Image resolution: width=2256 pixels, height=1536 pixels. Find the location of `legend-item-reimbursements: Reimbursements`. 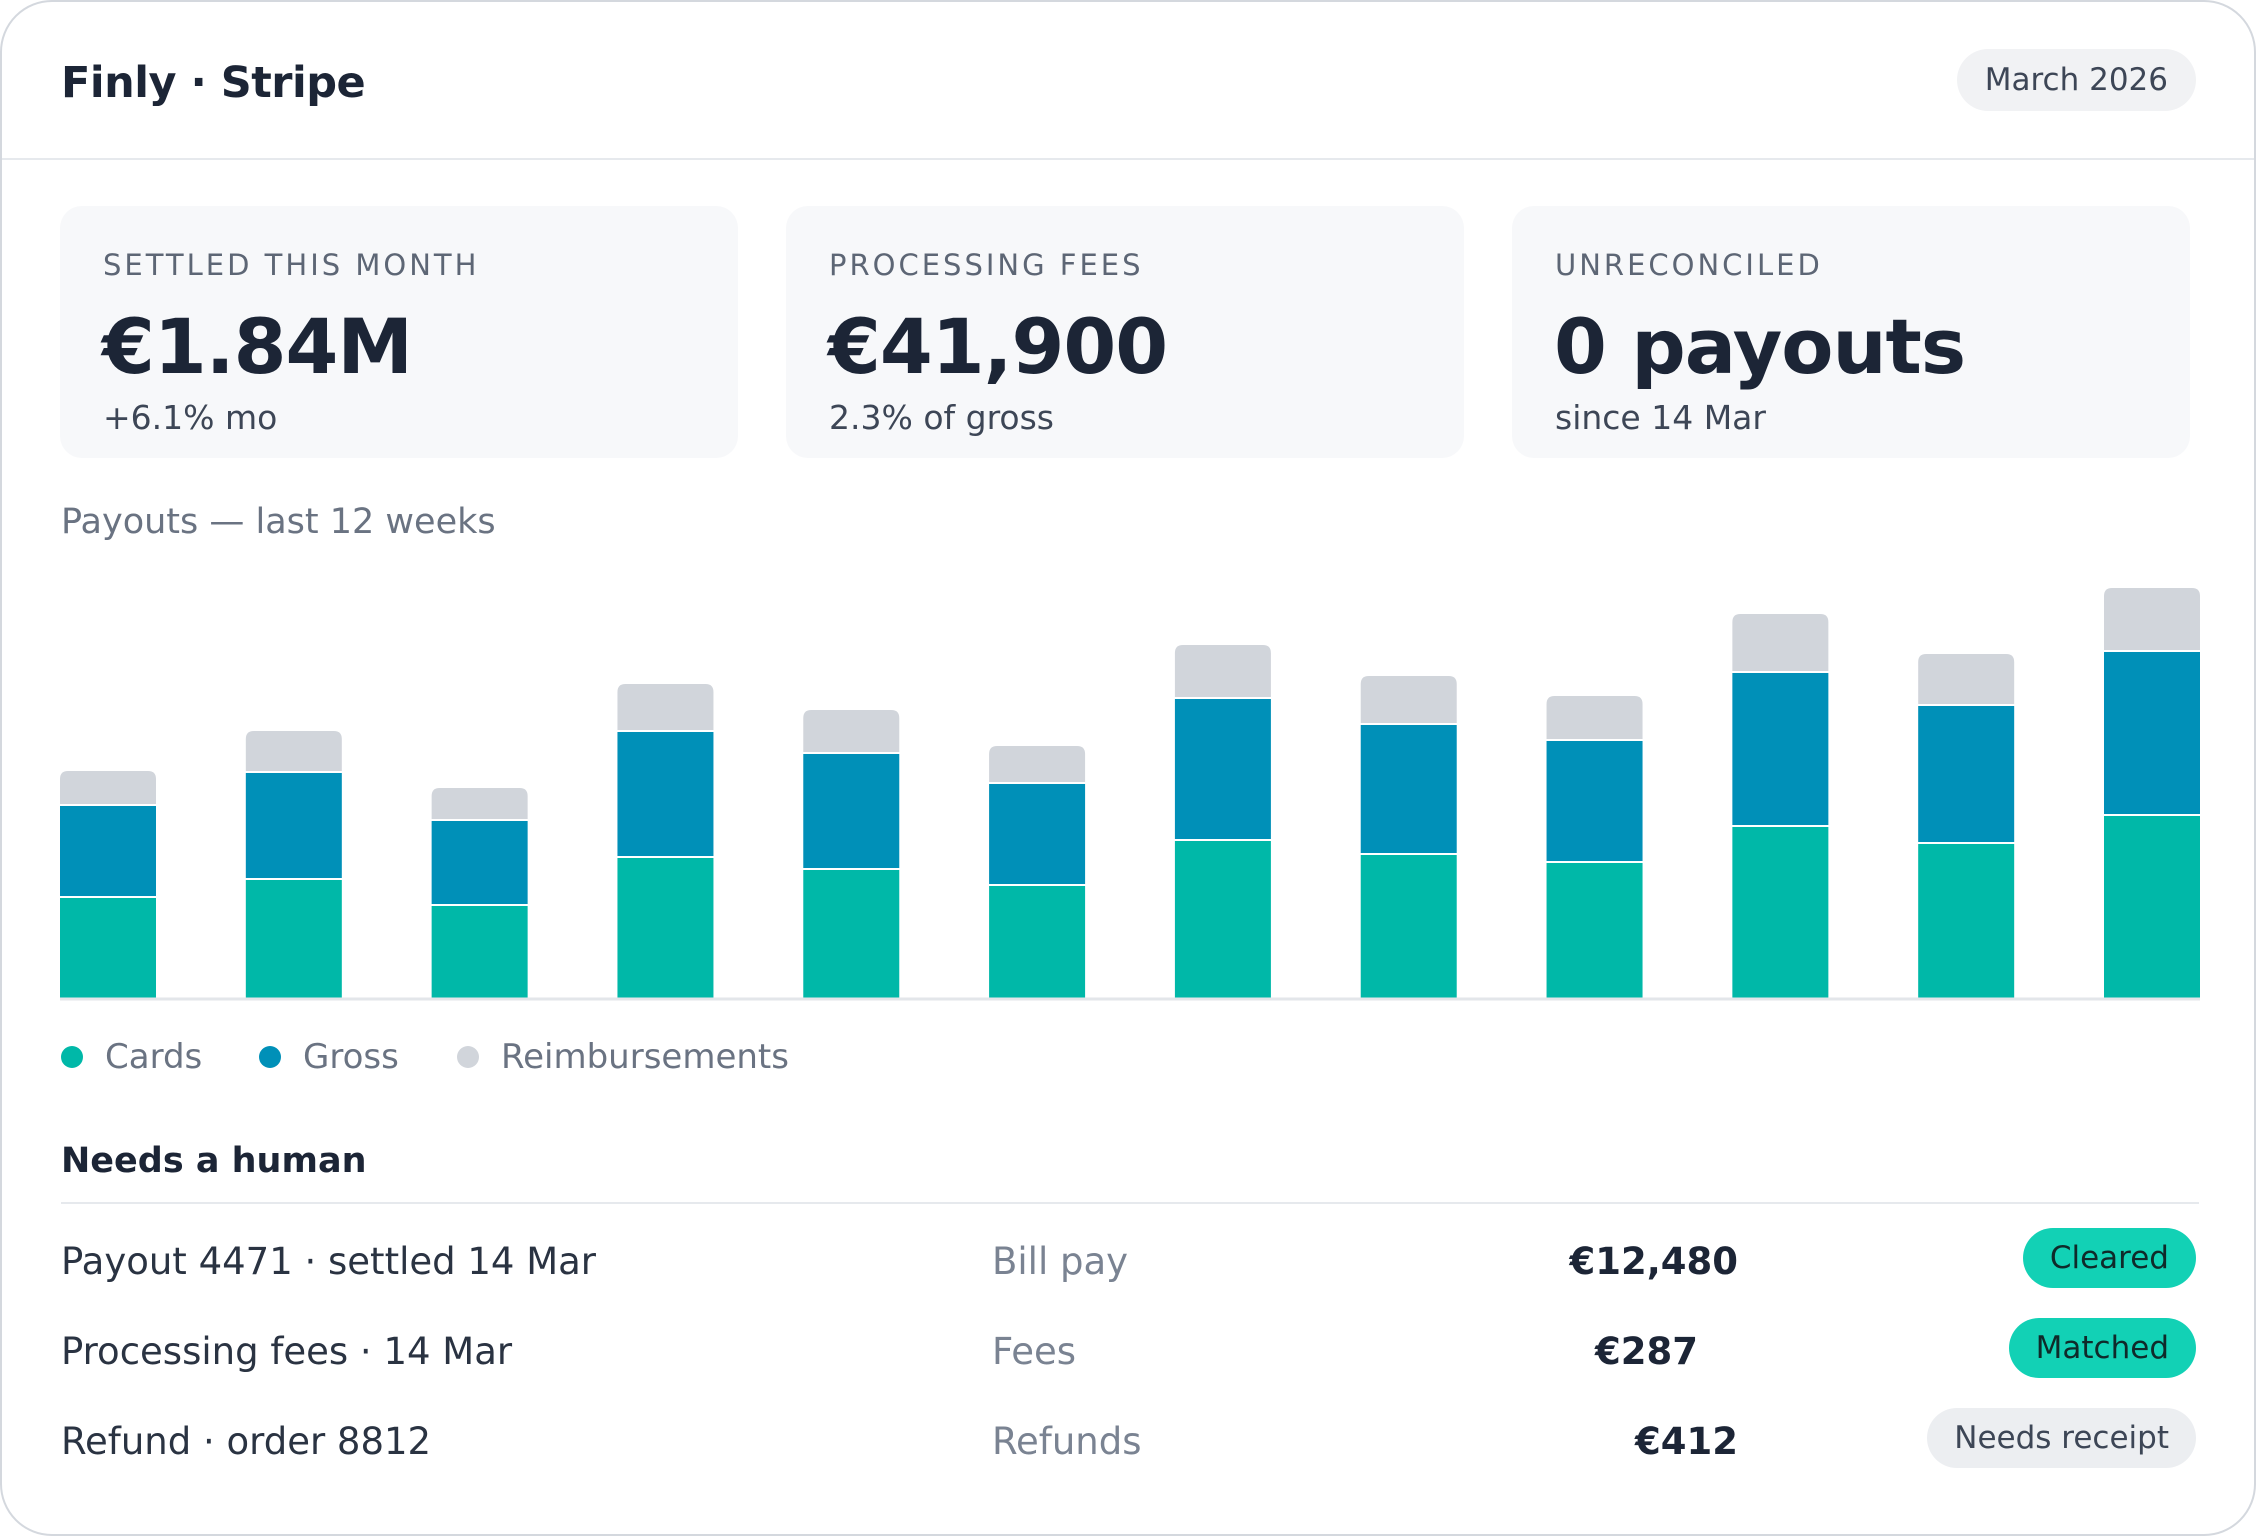

legend-item-reimbursements: Reimbursements is located at coordinates (623, 1057).